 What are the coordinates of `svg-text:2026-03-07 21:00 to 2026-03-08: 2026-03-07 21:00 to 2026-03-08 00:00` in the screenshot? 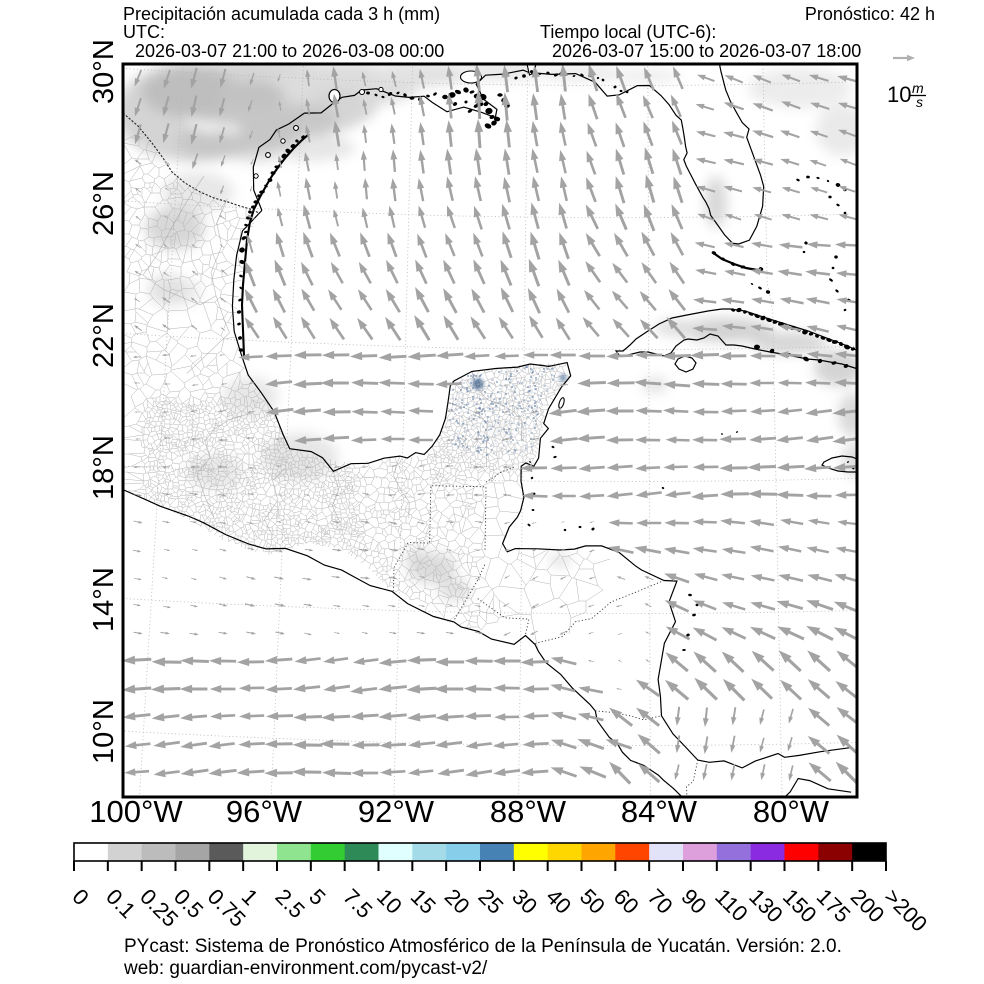 It's located at (289, 51).